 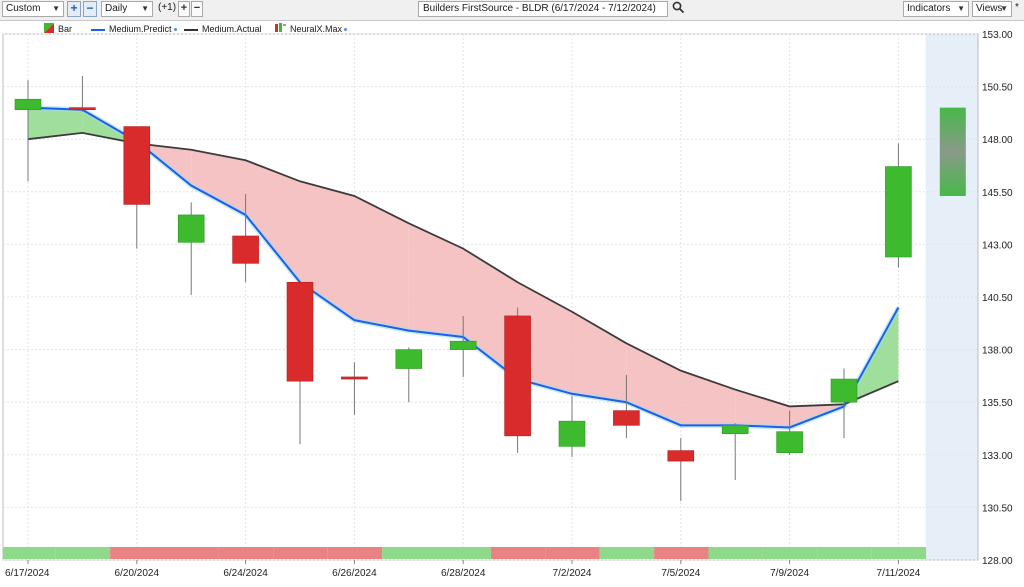 I want to click on legend-item-bar: Bar, so click(x=58, y=29).